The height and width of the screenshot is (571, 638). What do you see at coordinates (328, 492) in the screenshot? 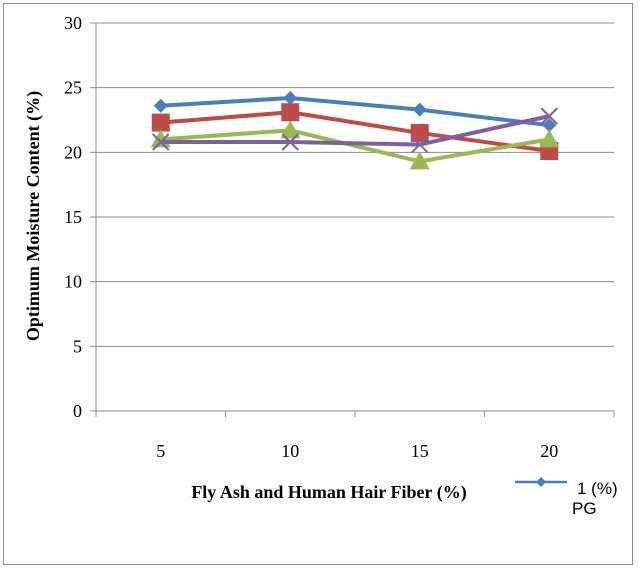
I see `x-axis-title: Fly Ash and Human Hair Fiber (%)` at bounding box center [328, 492].